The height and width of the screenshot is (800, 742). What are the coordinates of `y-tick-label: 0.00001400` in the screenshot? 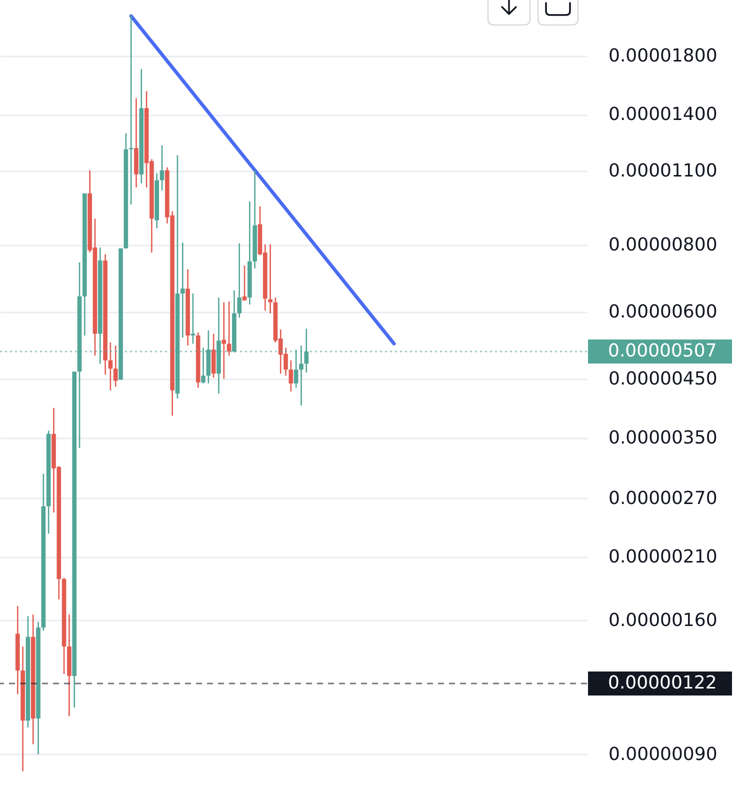 It's located at (663, 115).